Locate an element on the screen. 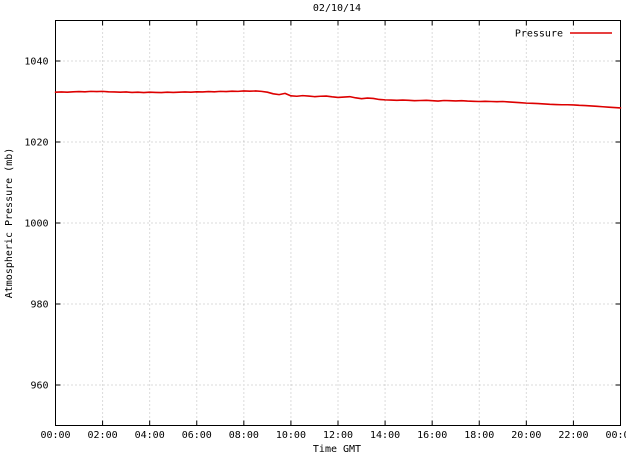  y-tick-label: 980 is located at coordinates (39, 305).